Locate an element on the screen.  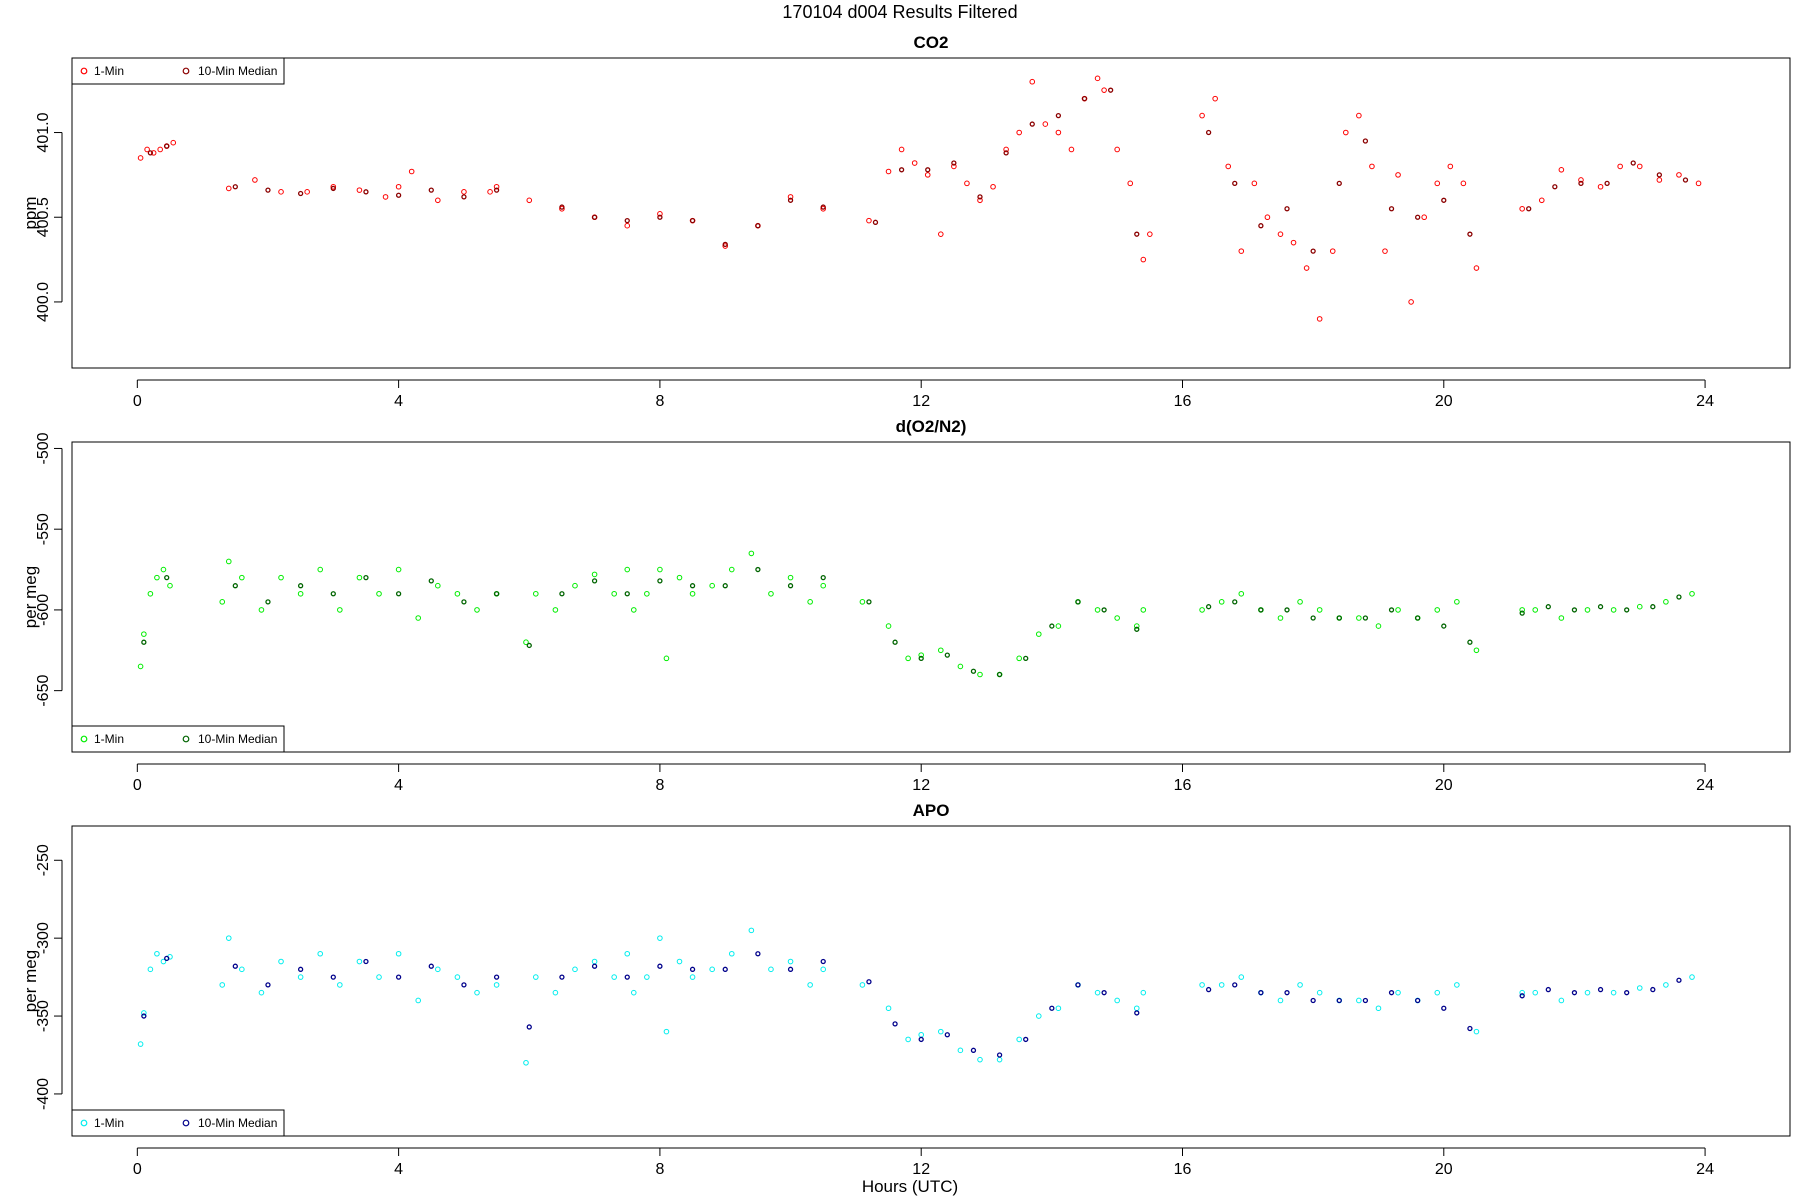
y-axis-label: per meg is located at coordinates (30, 597).